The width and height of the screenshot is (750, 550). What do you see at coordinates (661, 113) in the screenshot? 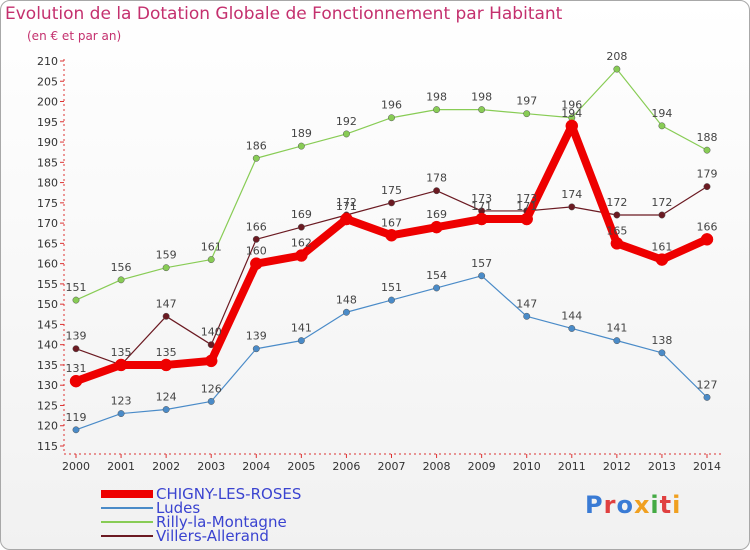
I see `data-label: 194` at bounding box center [661, 113].